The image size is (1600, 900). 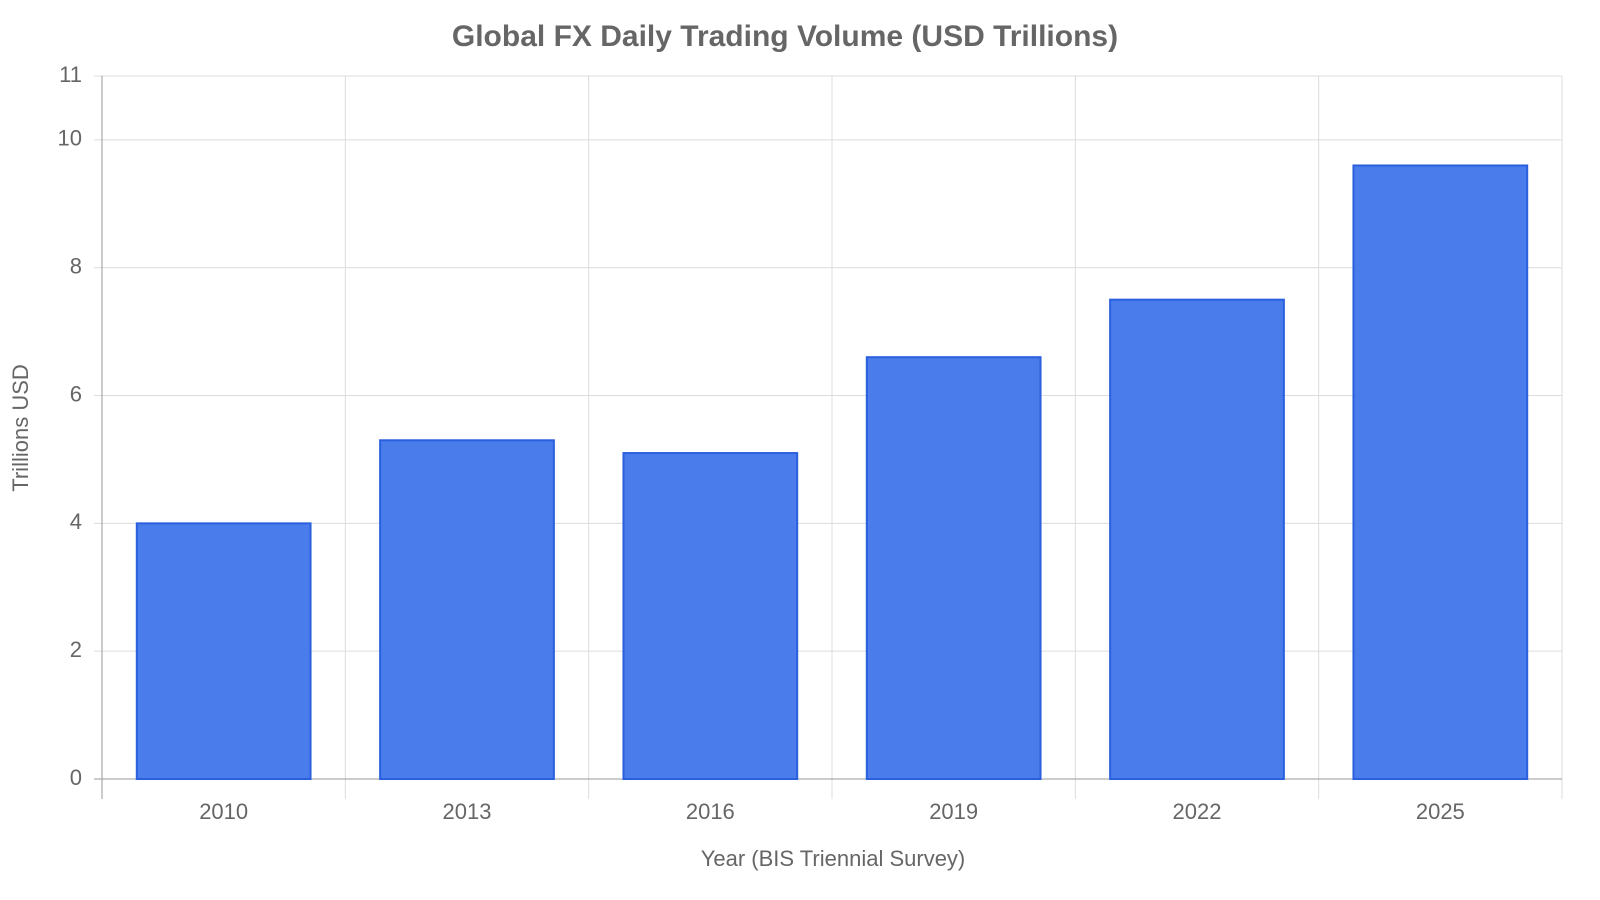 What do you see at coordinates (710, 811) in the screenshot?
I see `x-tick-label: 2016` at bounding box center [710, 811].